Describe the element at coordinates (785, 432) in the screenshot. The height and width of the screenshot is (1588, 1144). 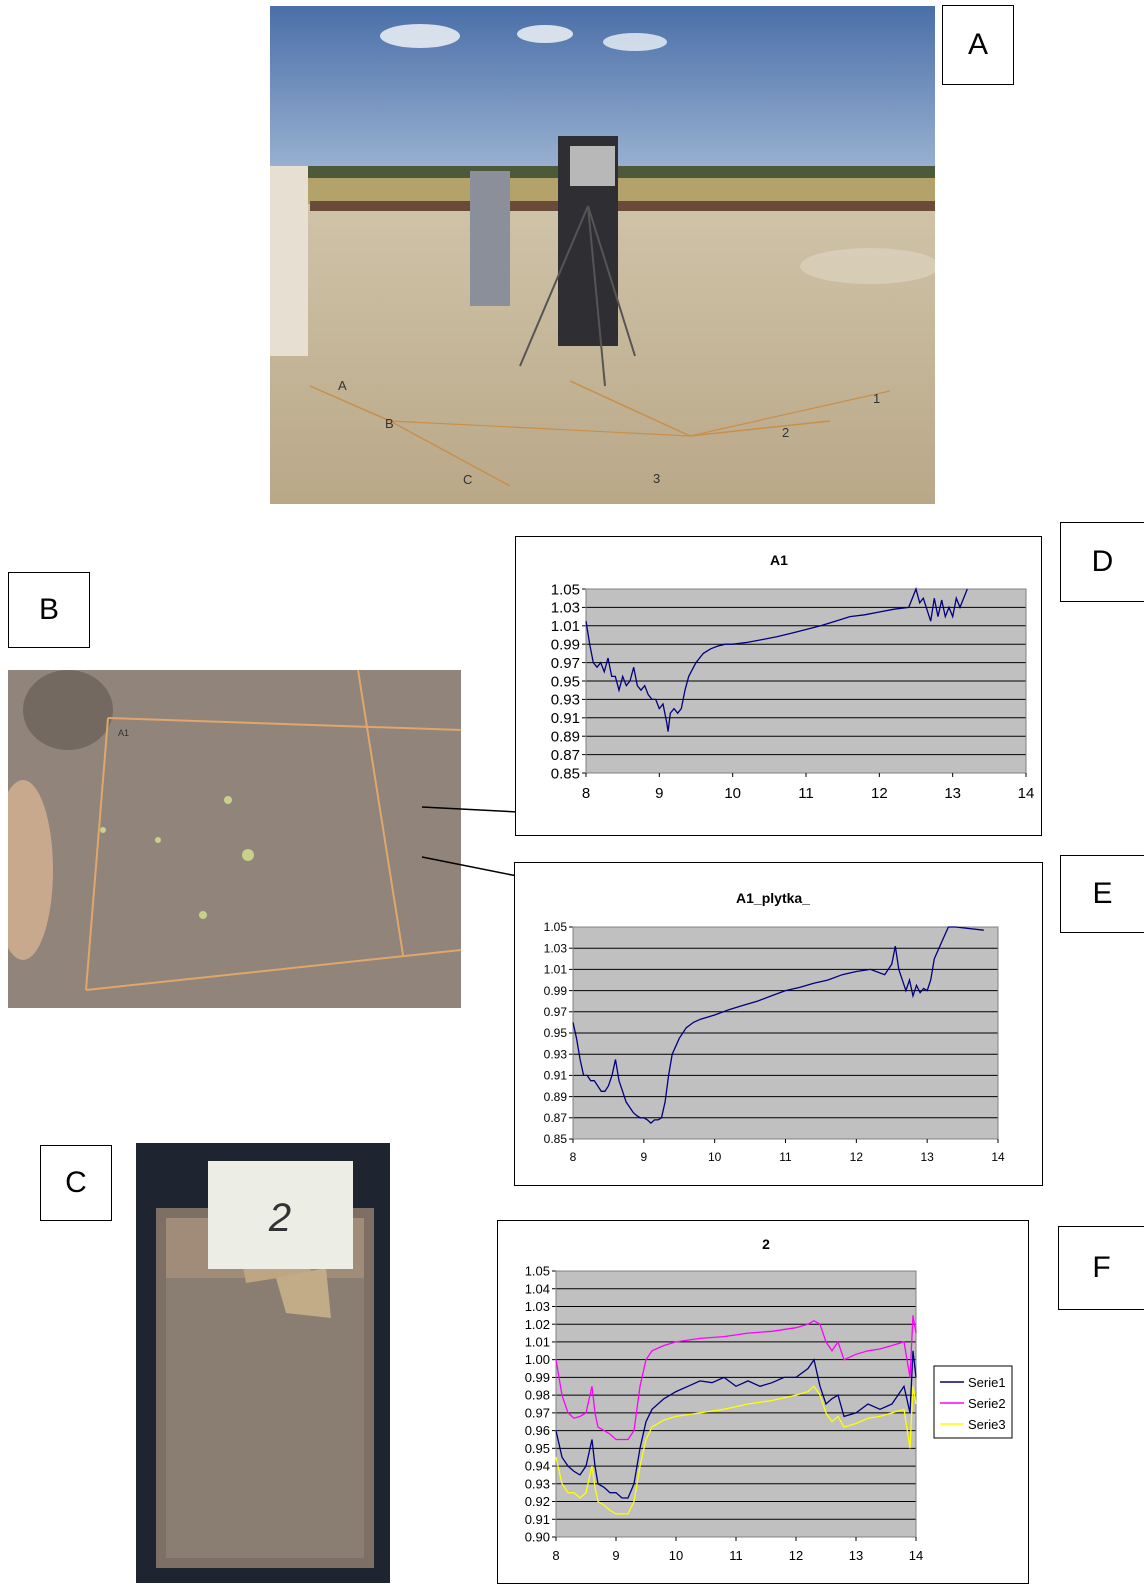
I see `grid-label-2: 2` at that location.